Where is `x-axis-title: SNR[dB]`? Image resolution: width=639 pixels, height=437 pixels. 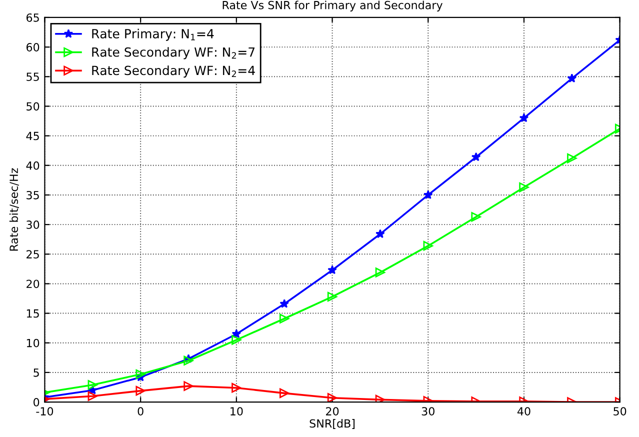
x-axis-title: SNR[dB] is located at coordinates (332, 424).